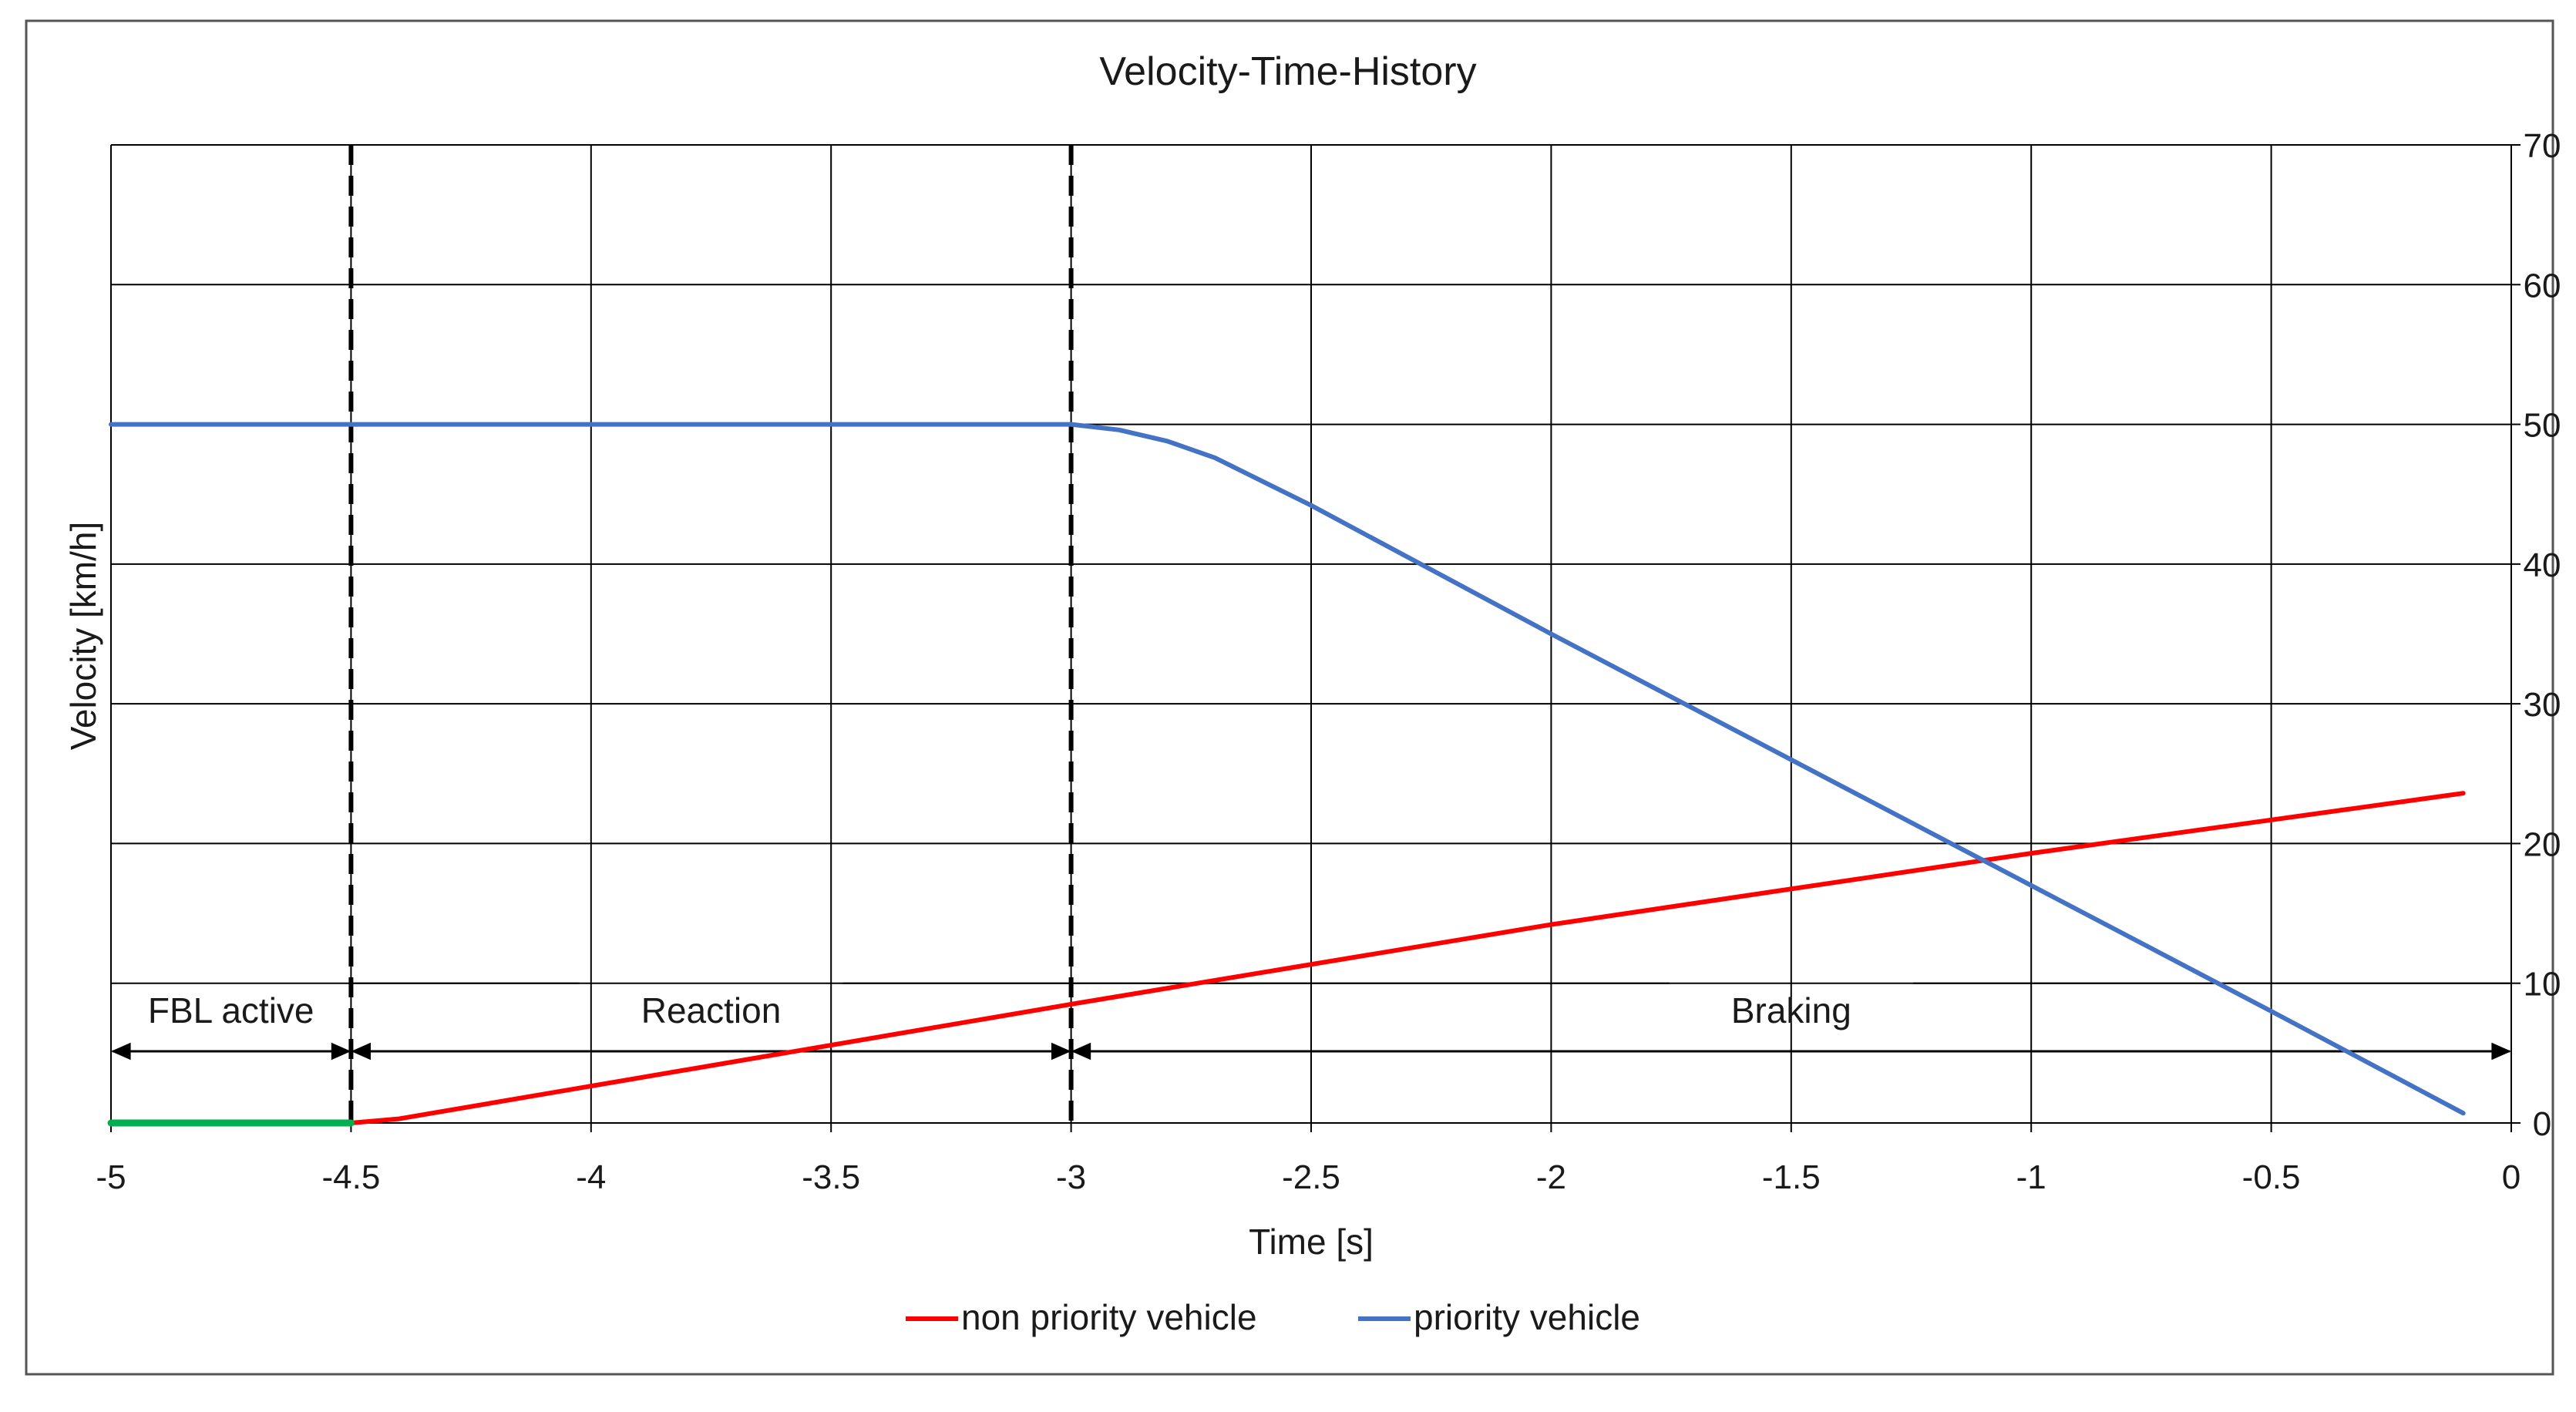  What do you see at coordinates (1791, 1177) in the screenshot?
I see `x-tick-label: -1.5` at bounding box center [1791, 1177].